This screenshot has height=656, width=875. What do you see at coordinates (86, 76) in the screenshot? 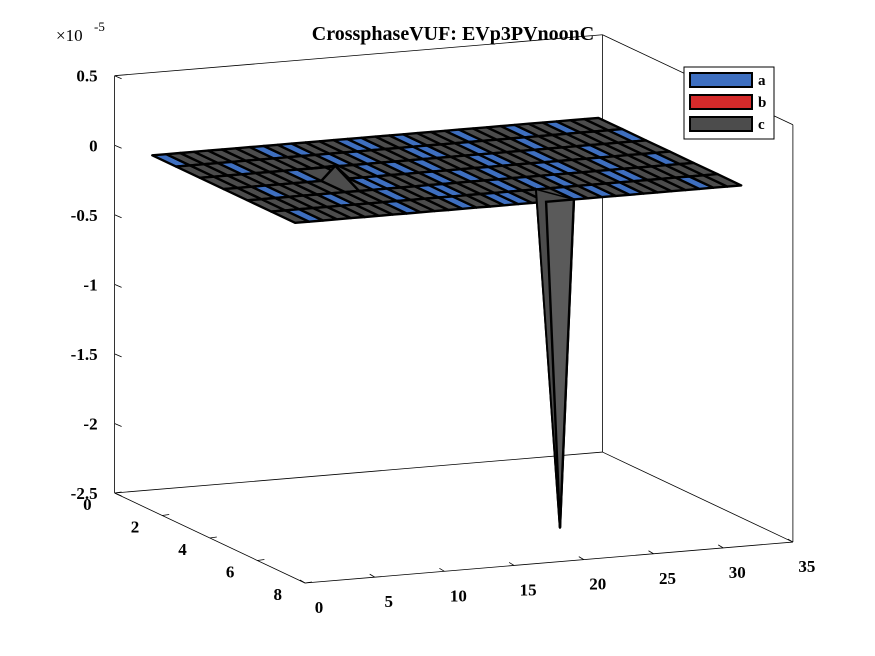
I see `z-tick-label: 0.5` at bounding box center [86, 76].